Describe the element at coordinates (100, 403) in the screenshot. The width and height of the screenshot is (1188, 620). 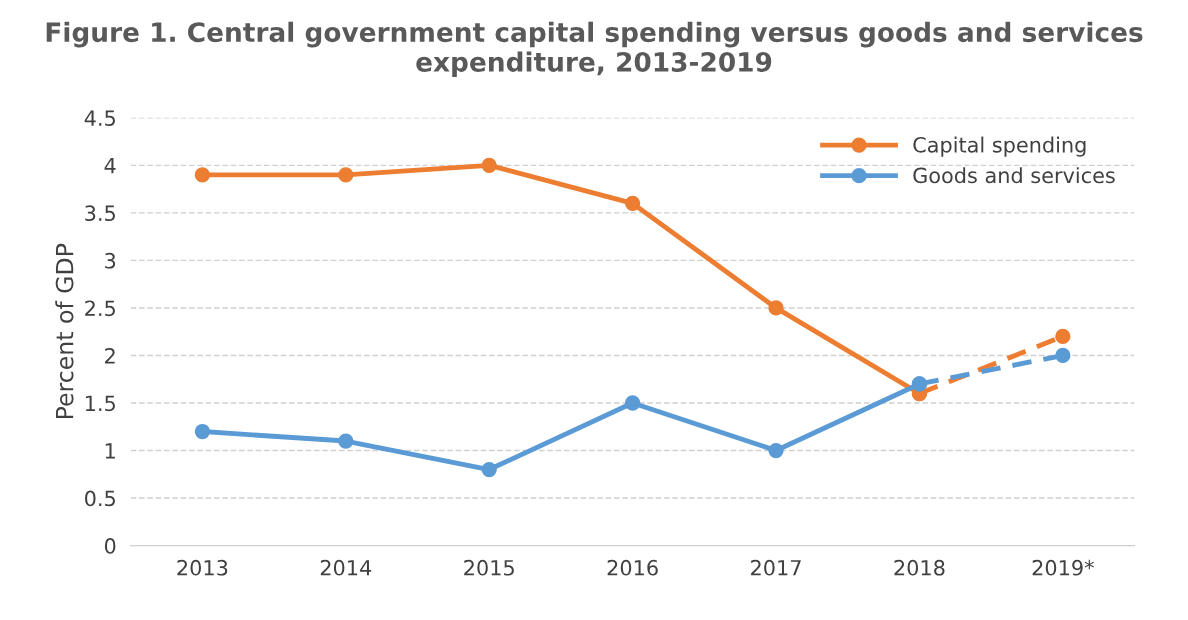
I see `y-tick-label: 1.5` at that location.